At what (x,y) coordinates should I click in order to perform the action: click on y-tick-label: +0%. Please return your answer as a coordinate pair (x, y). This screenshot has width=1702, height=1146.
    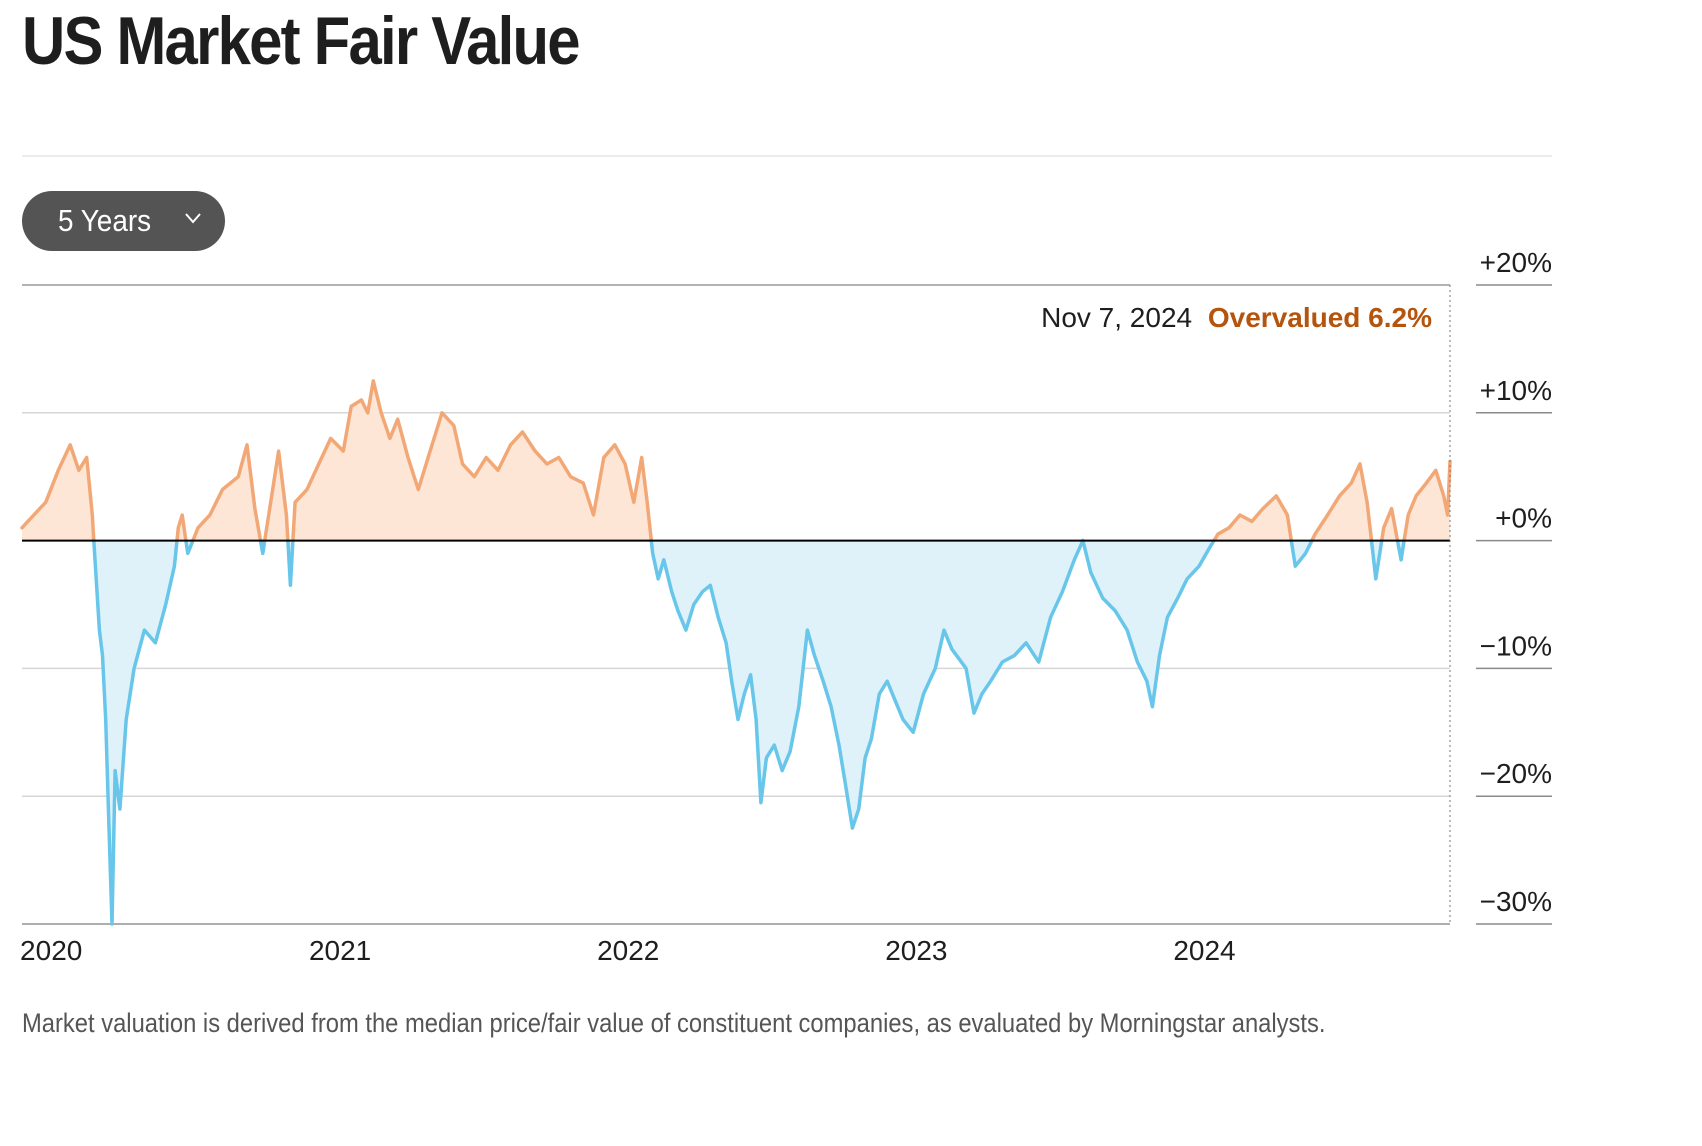
    Looking at the image, I should click on (1523, 518).